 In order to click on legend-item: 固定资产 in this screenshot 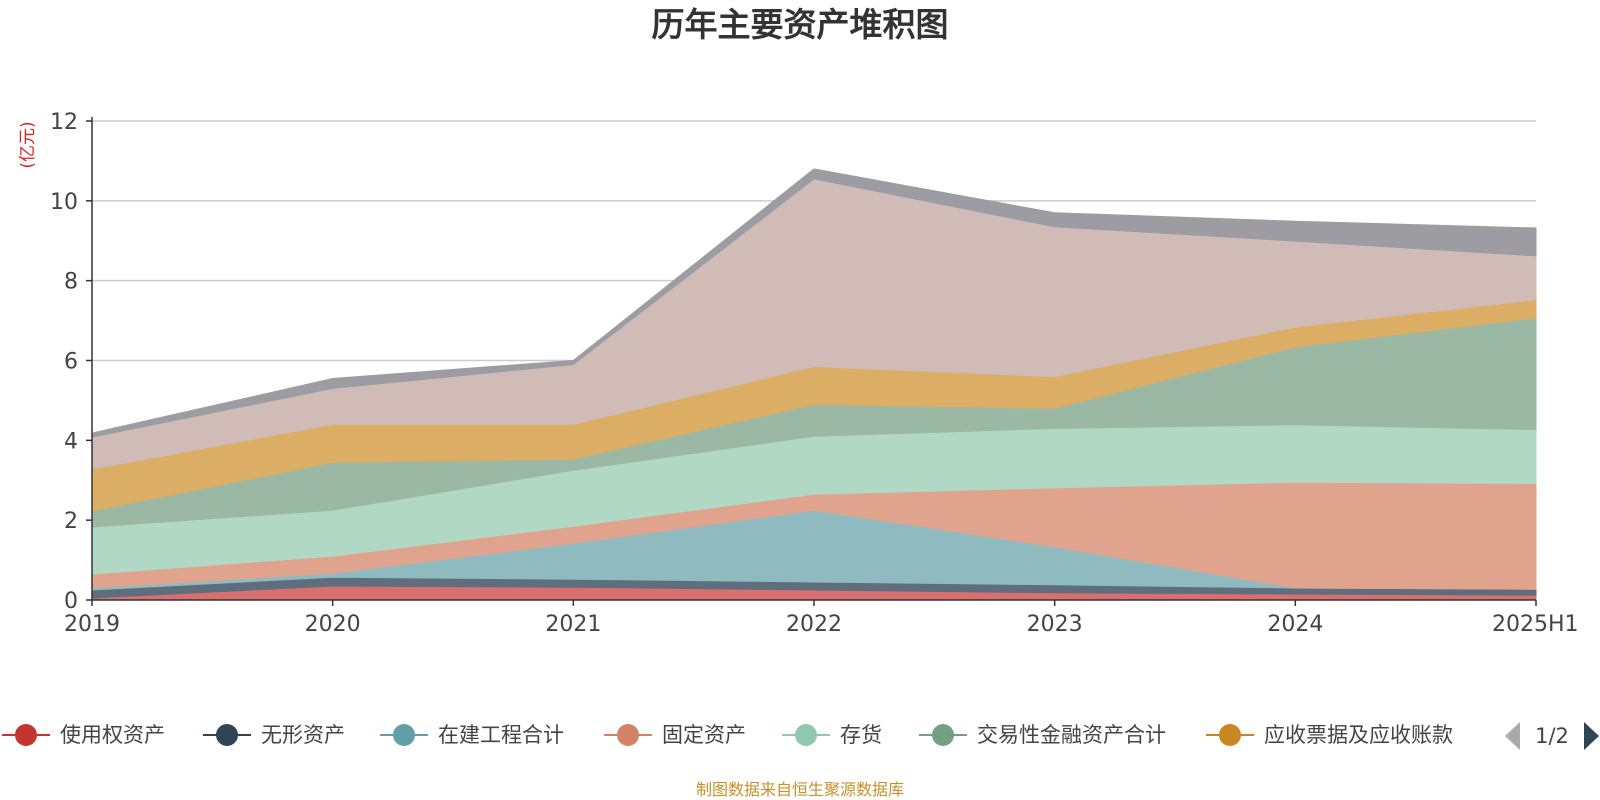, I will do `click(675, 735)`.